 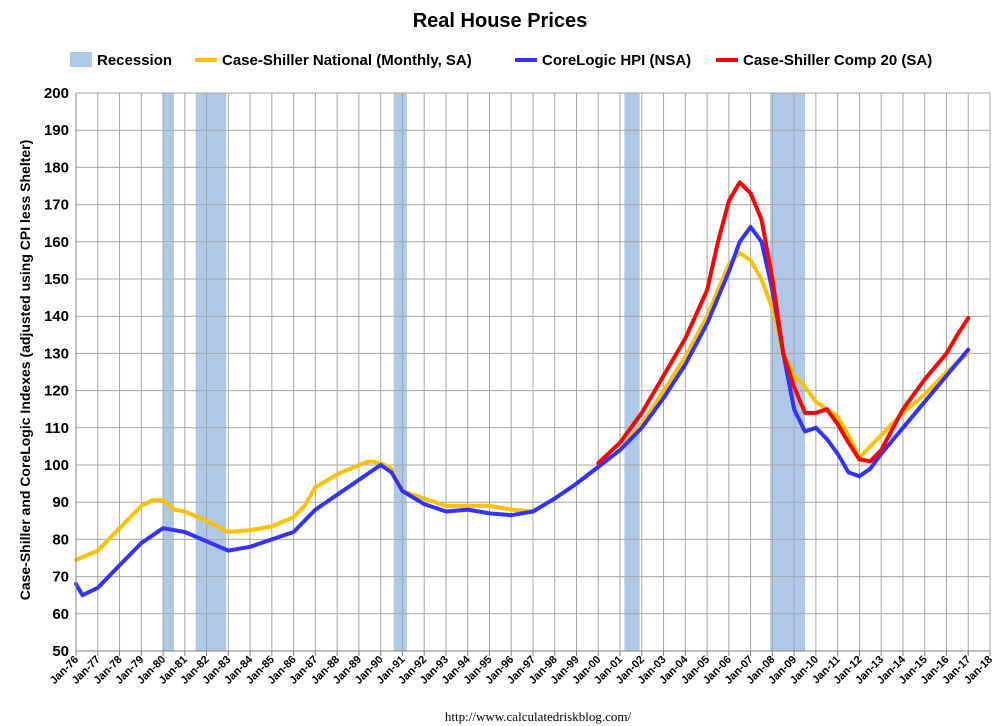 What do you see at coordinates (56, 465) in the screenshot?
I see `y-tick-label-100: 100` at bounding box center [56, 465].